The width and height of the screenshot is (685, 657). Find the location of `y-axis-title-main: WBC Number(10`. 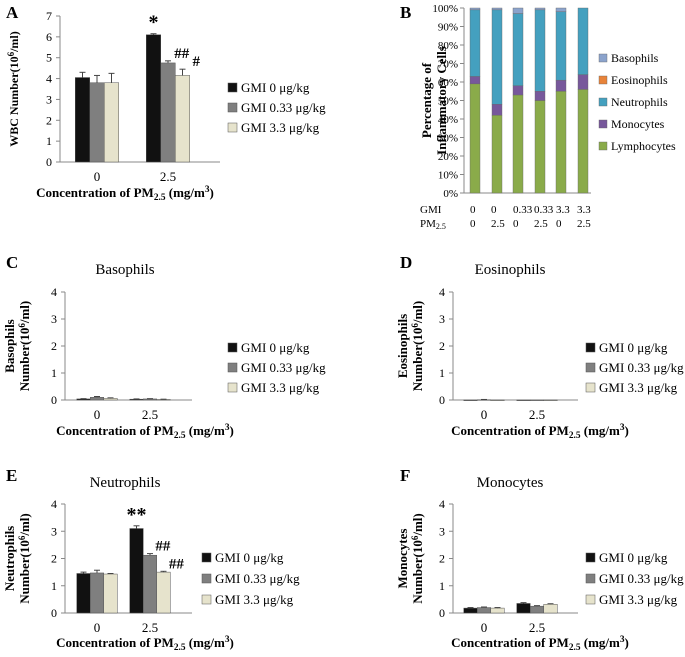

y-axis-title-main: WBC Number(10 is located at coordinates (14, 101).